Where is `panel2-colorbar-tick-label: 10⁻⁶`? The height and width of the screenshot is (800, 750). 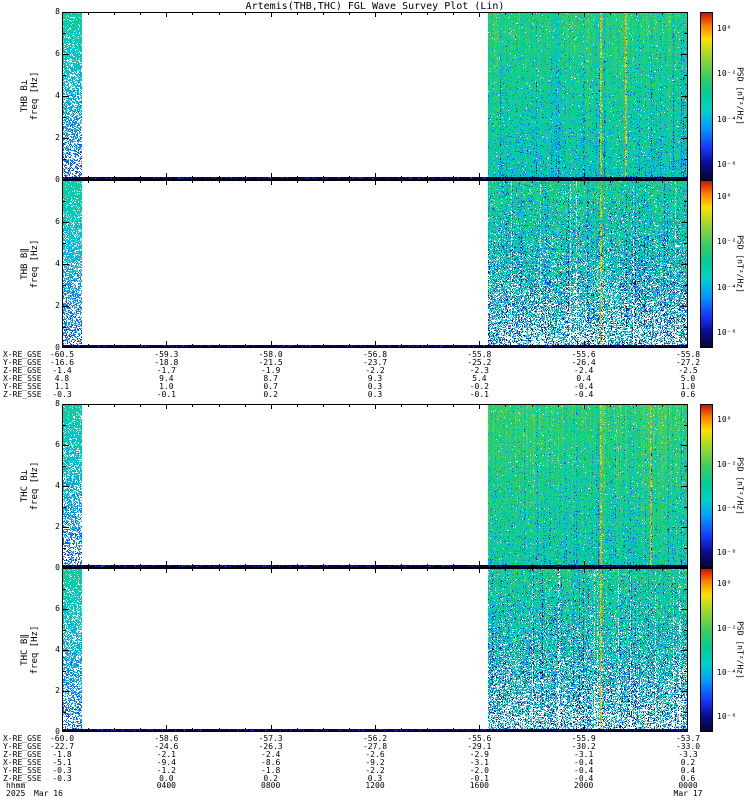 panel2-colorbar-tick-label: 10⁻⁶ is located at coordinates (727, 332).